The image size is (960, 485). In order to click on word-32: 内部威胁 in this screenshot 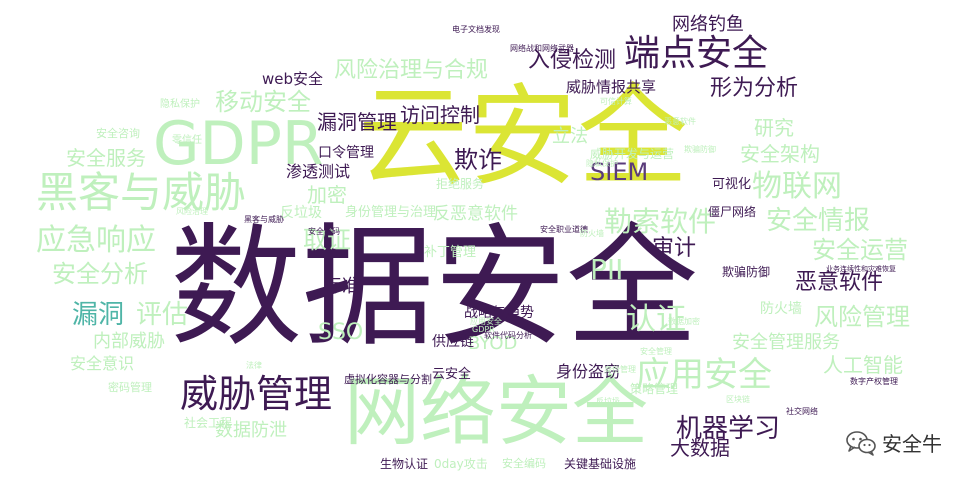, I will do `click(129, 341)`.